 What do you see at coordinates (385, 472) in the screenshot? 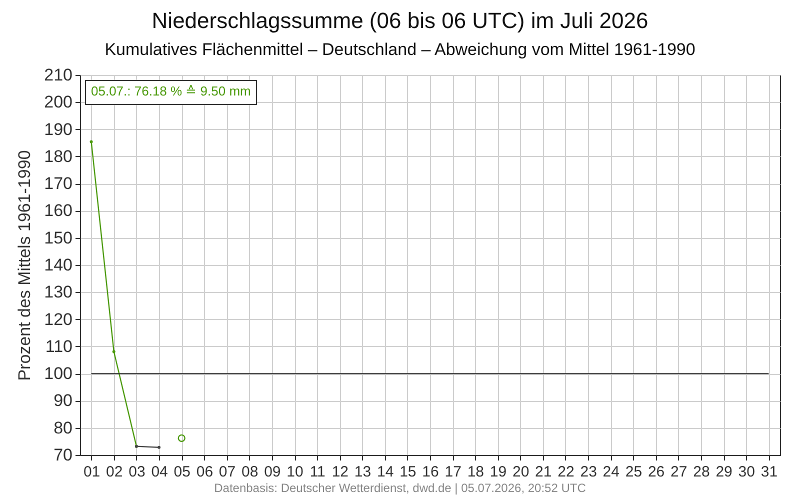
I see `x-tick-label: 14` at bounding box center [385, 472].